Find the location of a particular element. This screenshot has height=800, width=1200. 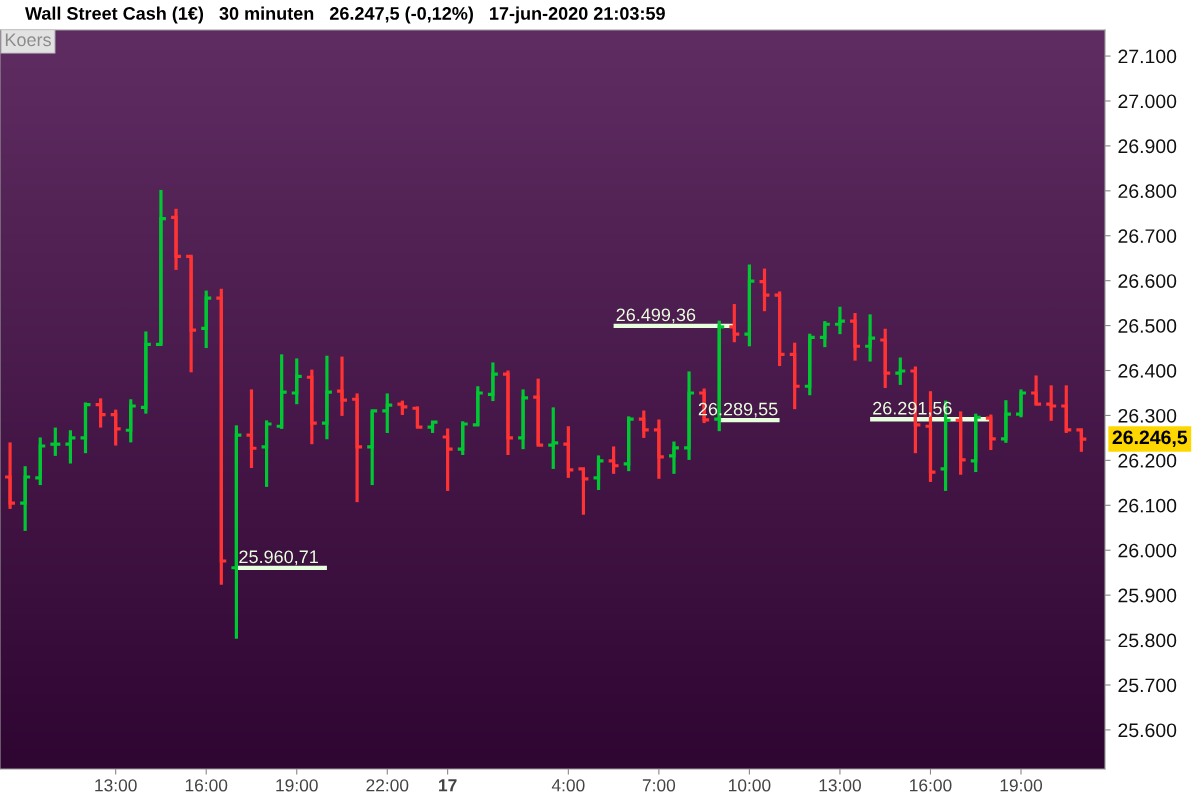

x-tick-label: 22:00 is located at coordinates (387, 785).